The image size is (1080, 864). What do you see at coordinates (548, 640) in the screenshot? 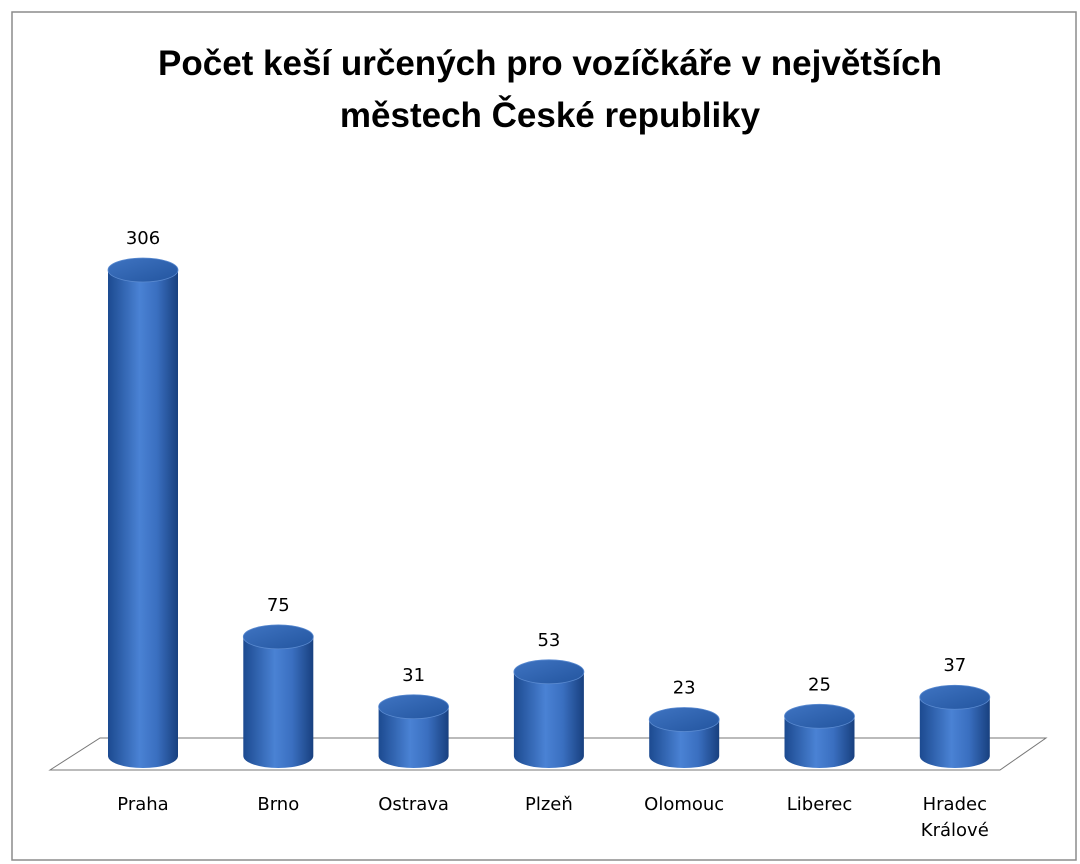
I see `value-label: 53` at bounding box center [548, 640].